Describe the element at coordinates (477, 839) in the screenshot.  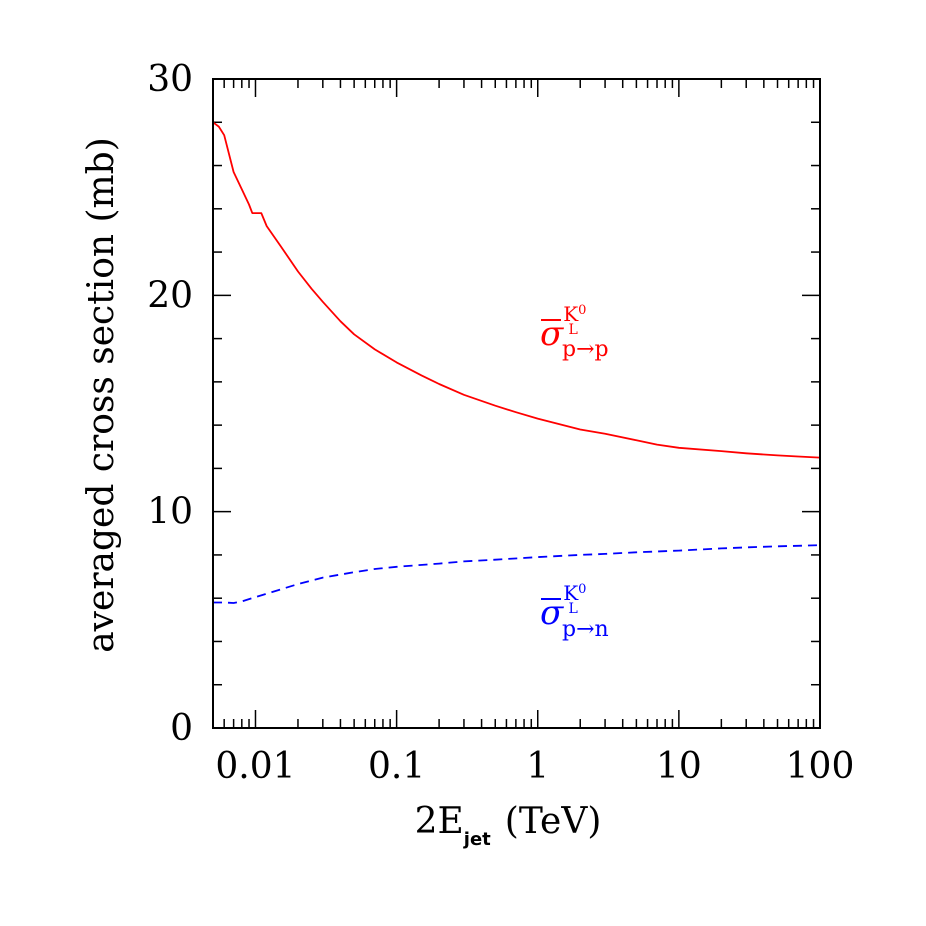
I see `x-axis-label-sub: jet` at that location.